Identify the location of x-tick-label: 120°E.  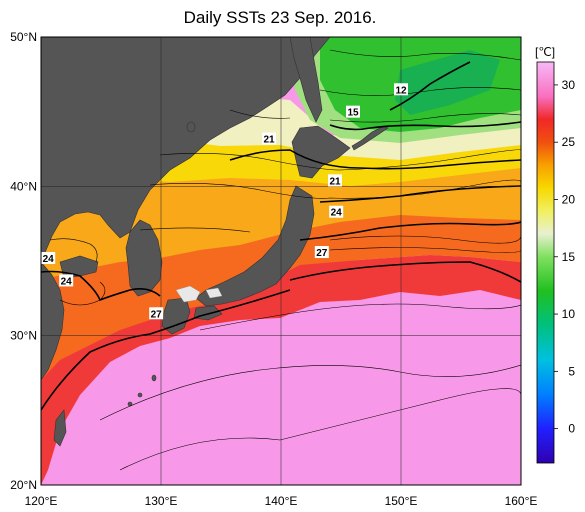
(41, 501).